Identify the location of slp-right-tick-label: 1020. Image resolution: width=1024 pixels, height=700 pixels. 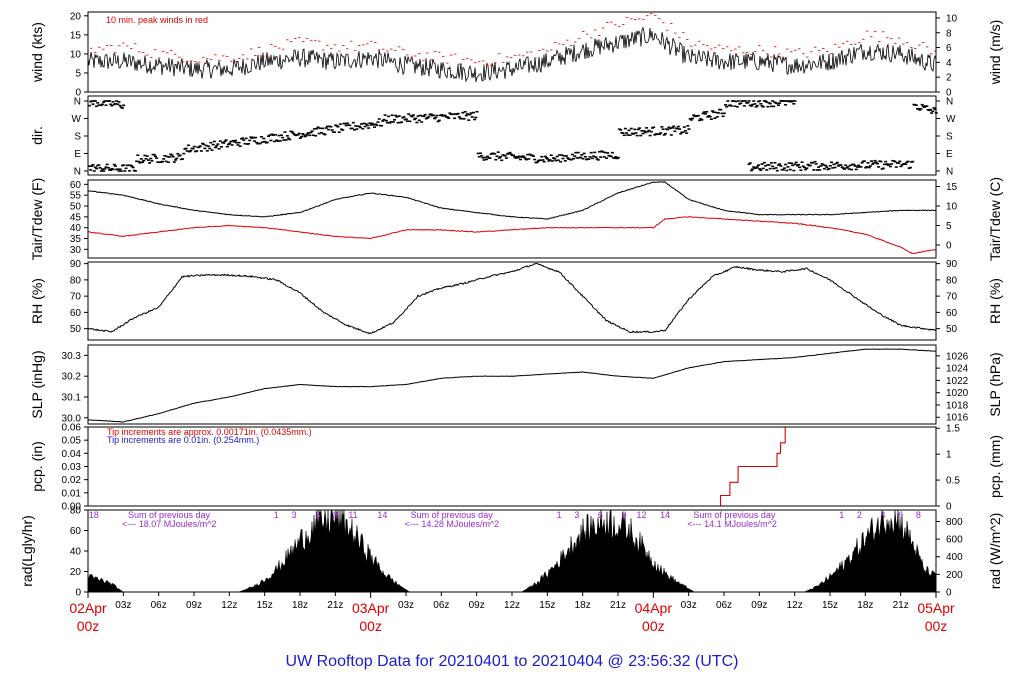
(957, 393).